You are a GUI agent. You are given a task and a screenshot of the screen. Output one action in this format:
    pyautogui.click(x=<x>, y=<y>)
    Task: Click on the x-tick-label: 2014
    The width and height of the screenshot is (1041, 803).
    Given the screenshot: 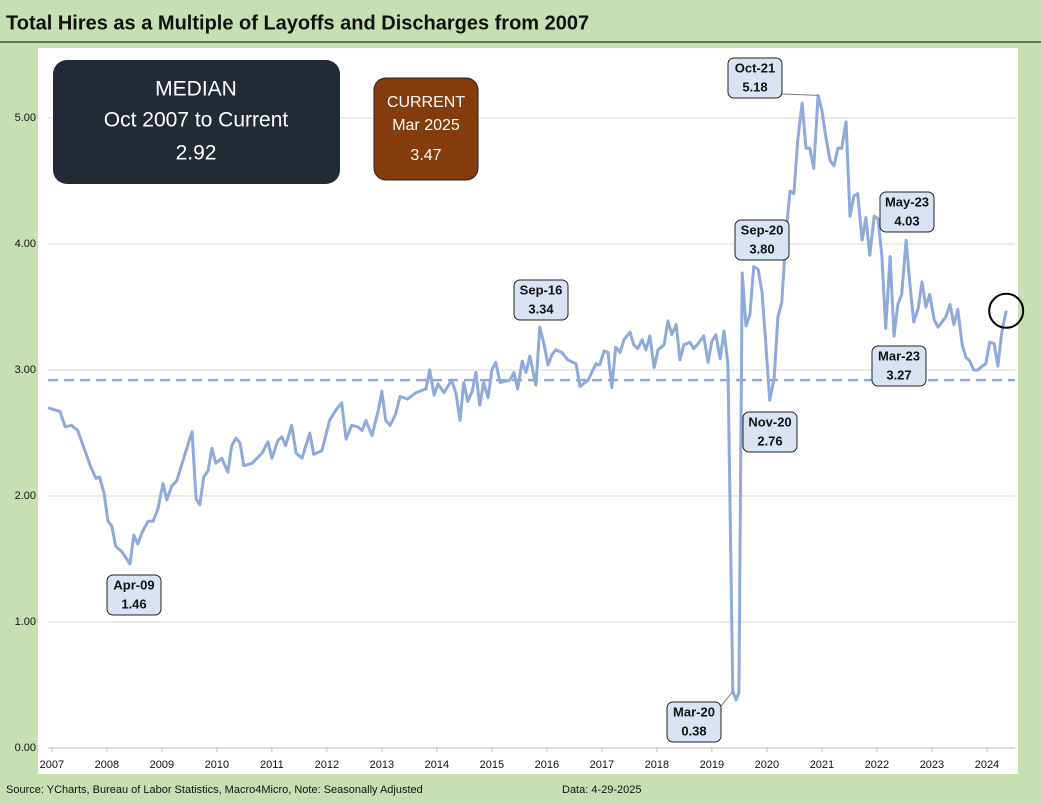 What is the action you would take?
    pyautogui.click(x=437, y=765)
    